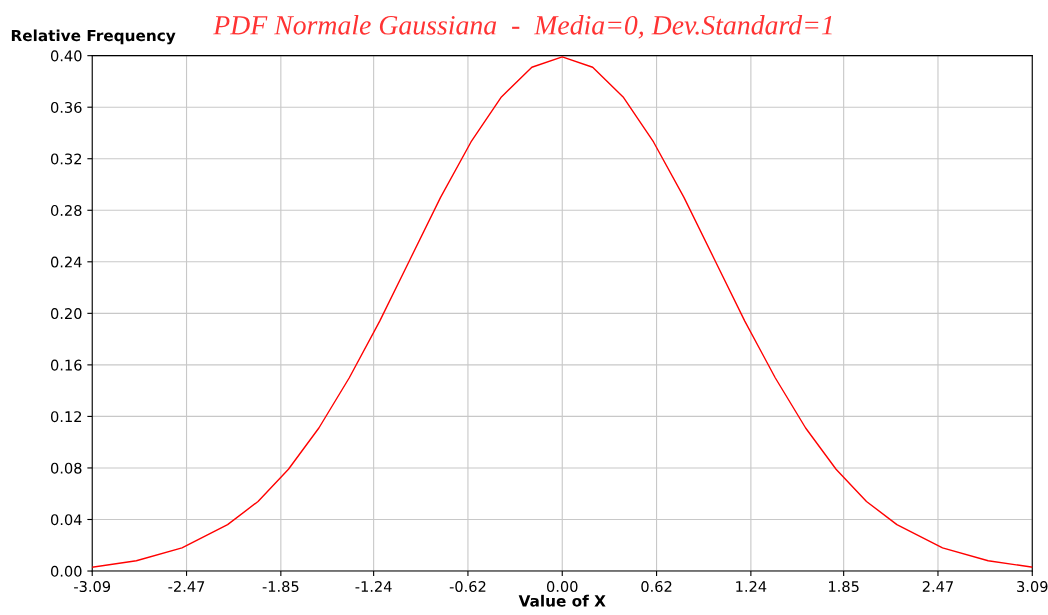 The height and width of the screenshot is (615, 1048). I want to click on x-tick-label: -2.47, so click(186, 586).